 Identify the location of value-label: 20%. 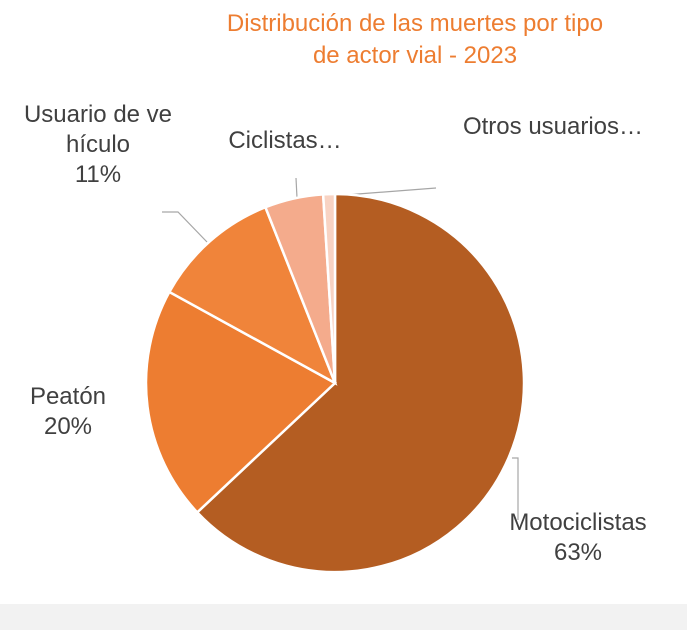
(68, 426).